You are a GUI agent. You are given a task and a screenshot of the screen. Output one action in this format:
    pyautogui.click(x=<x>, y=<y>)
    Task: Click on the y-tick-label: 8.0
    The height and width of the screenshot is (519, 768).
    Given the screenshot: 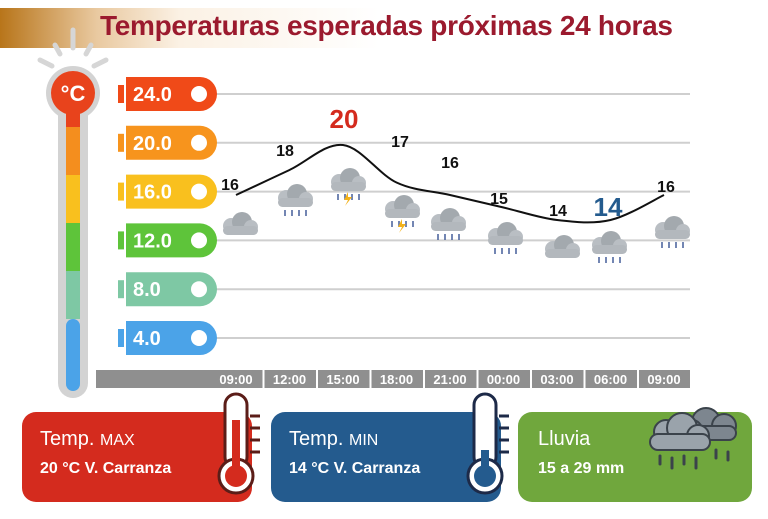 What is the action you would take?
    pyautogui.click(x=147, y=290)
    